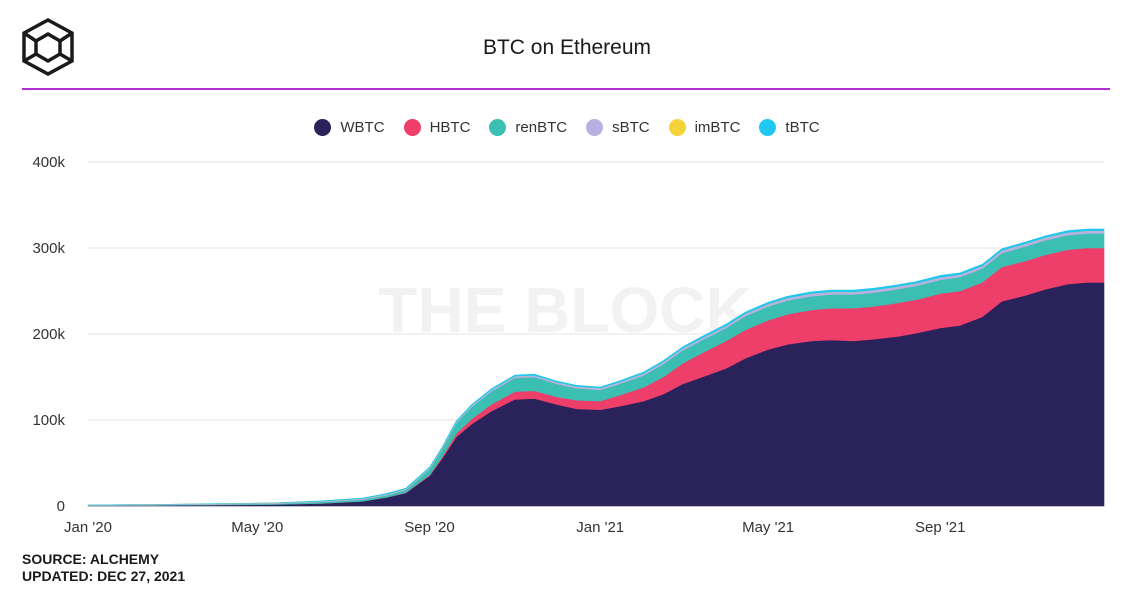 This screenshot has height=594, width=1134. I want to click on x-tick-label: May '20, so click(257, 527).